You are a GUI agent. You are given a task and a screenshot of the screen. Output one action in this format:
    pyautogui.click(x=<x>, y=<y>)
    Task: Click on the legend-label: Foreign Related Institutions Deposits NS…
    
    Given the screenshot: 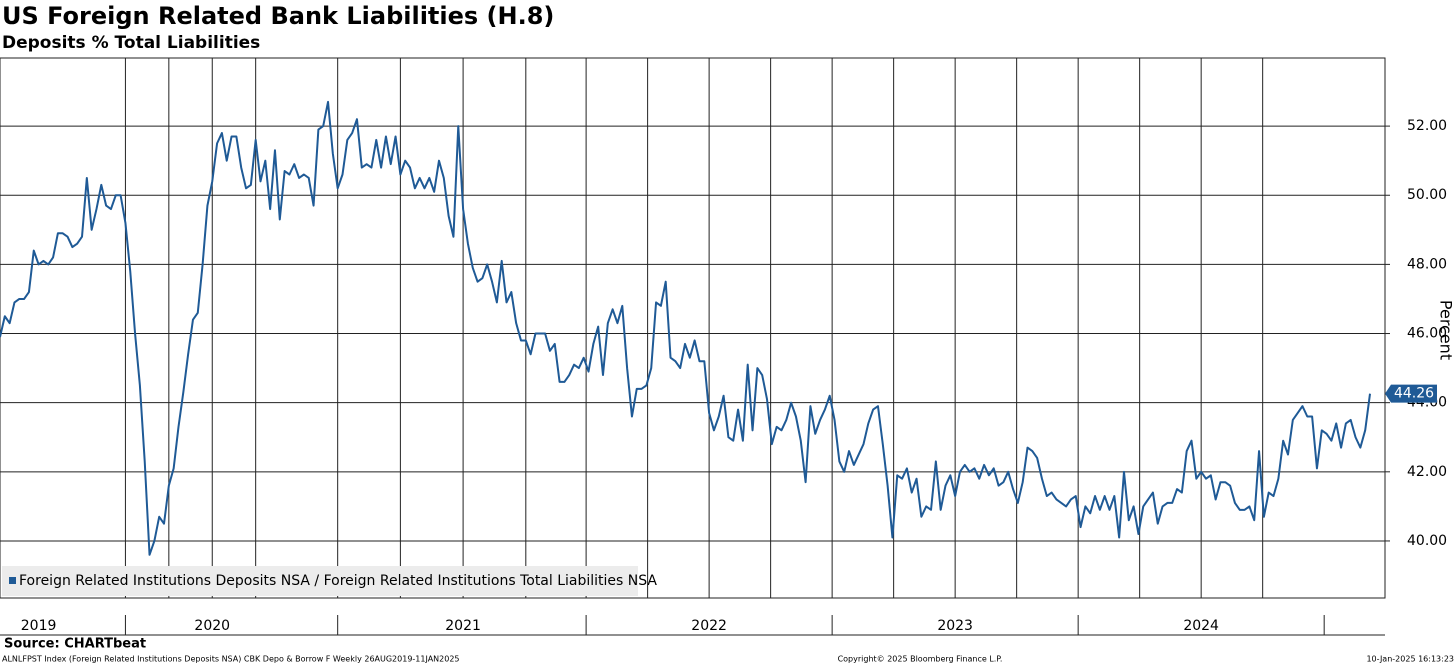 What is the action you would take?
    pyautogui.click(x=338, y=581)
    